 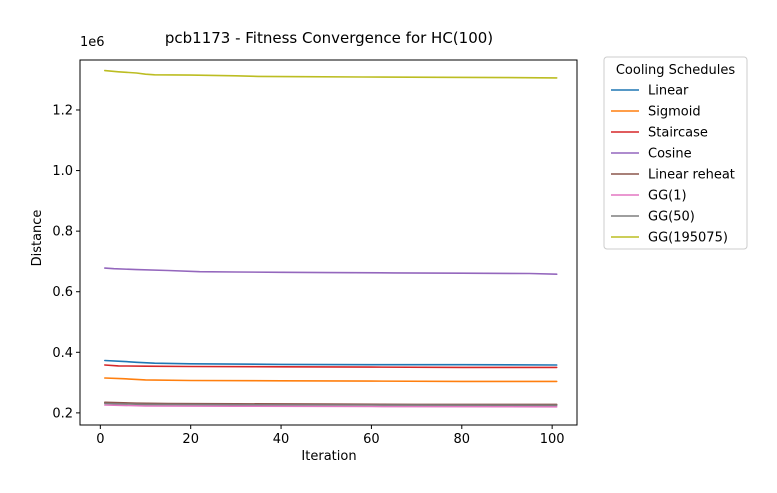 I want to click on x-tick-label: 0, so click(x=100, y=439).